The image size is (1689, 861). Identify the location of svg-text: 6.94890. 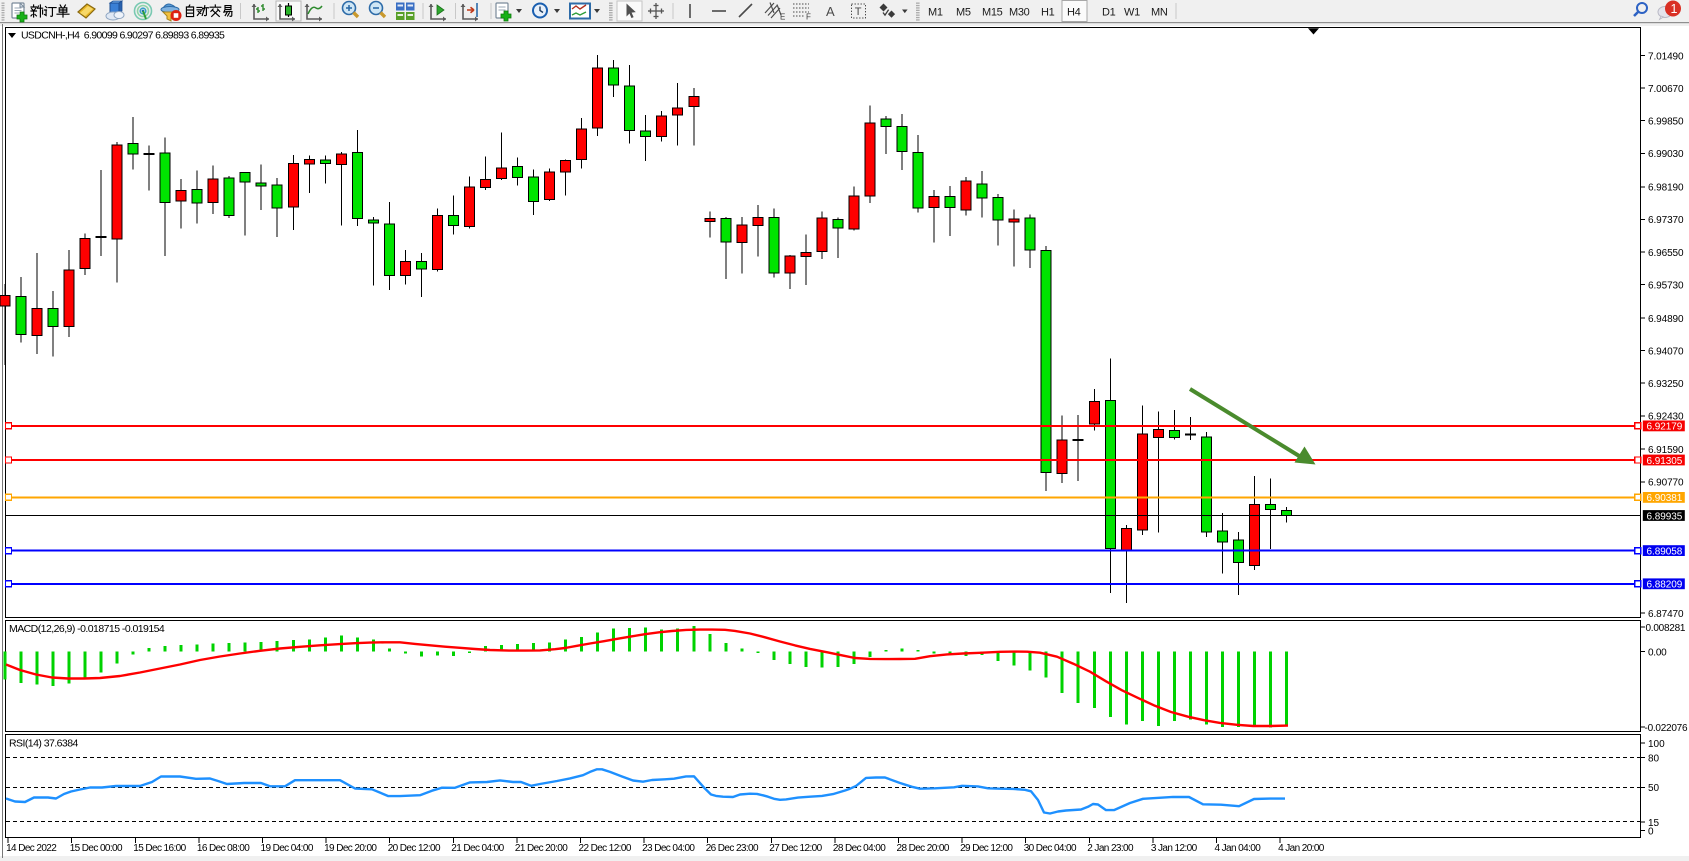
(1666, 319).